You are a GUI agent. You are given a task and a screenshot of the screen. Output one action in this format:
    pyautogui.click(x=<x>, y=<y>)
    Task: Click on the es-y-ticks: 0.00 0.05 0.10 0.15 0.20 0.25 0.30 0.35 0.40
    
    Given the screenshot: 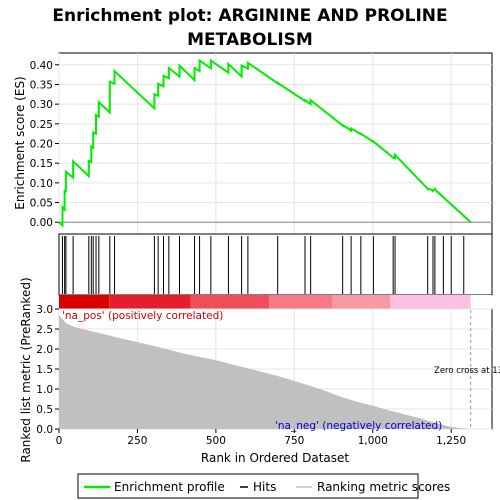 What is the action you would take?
    pyautogui.click(x=44, y=144)
    